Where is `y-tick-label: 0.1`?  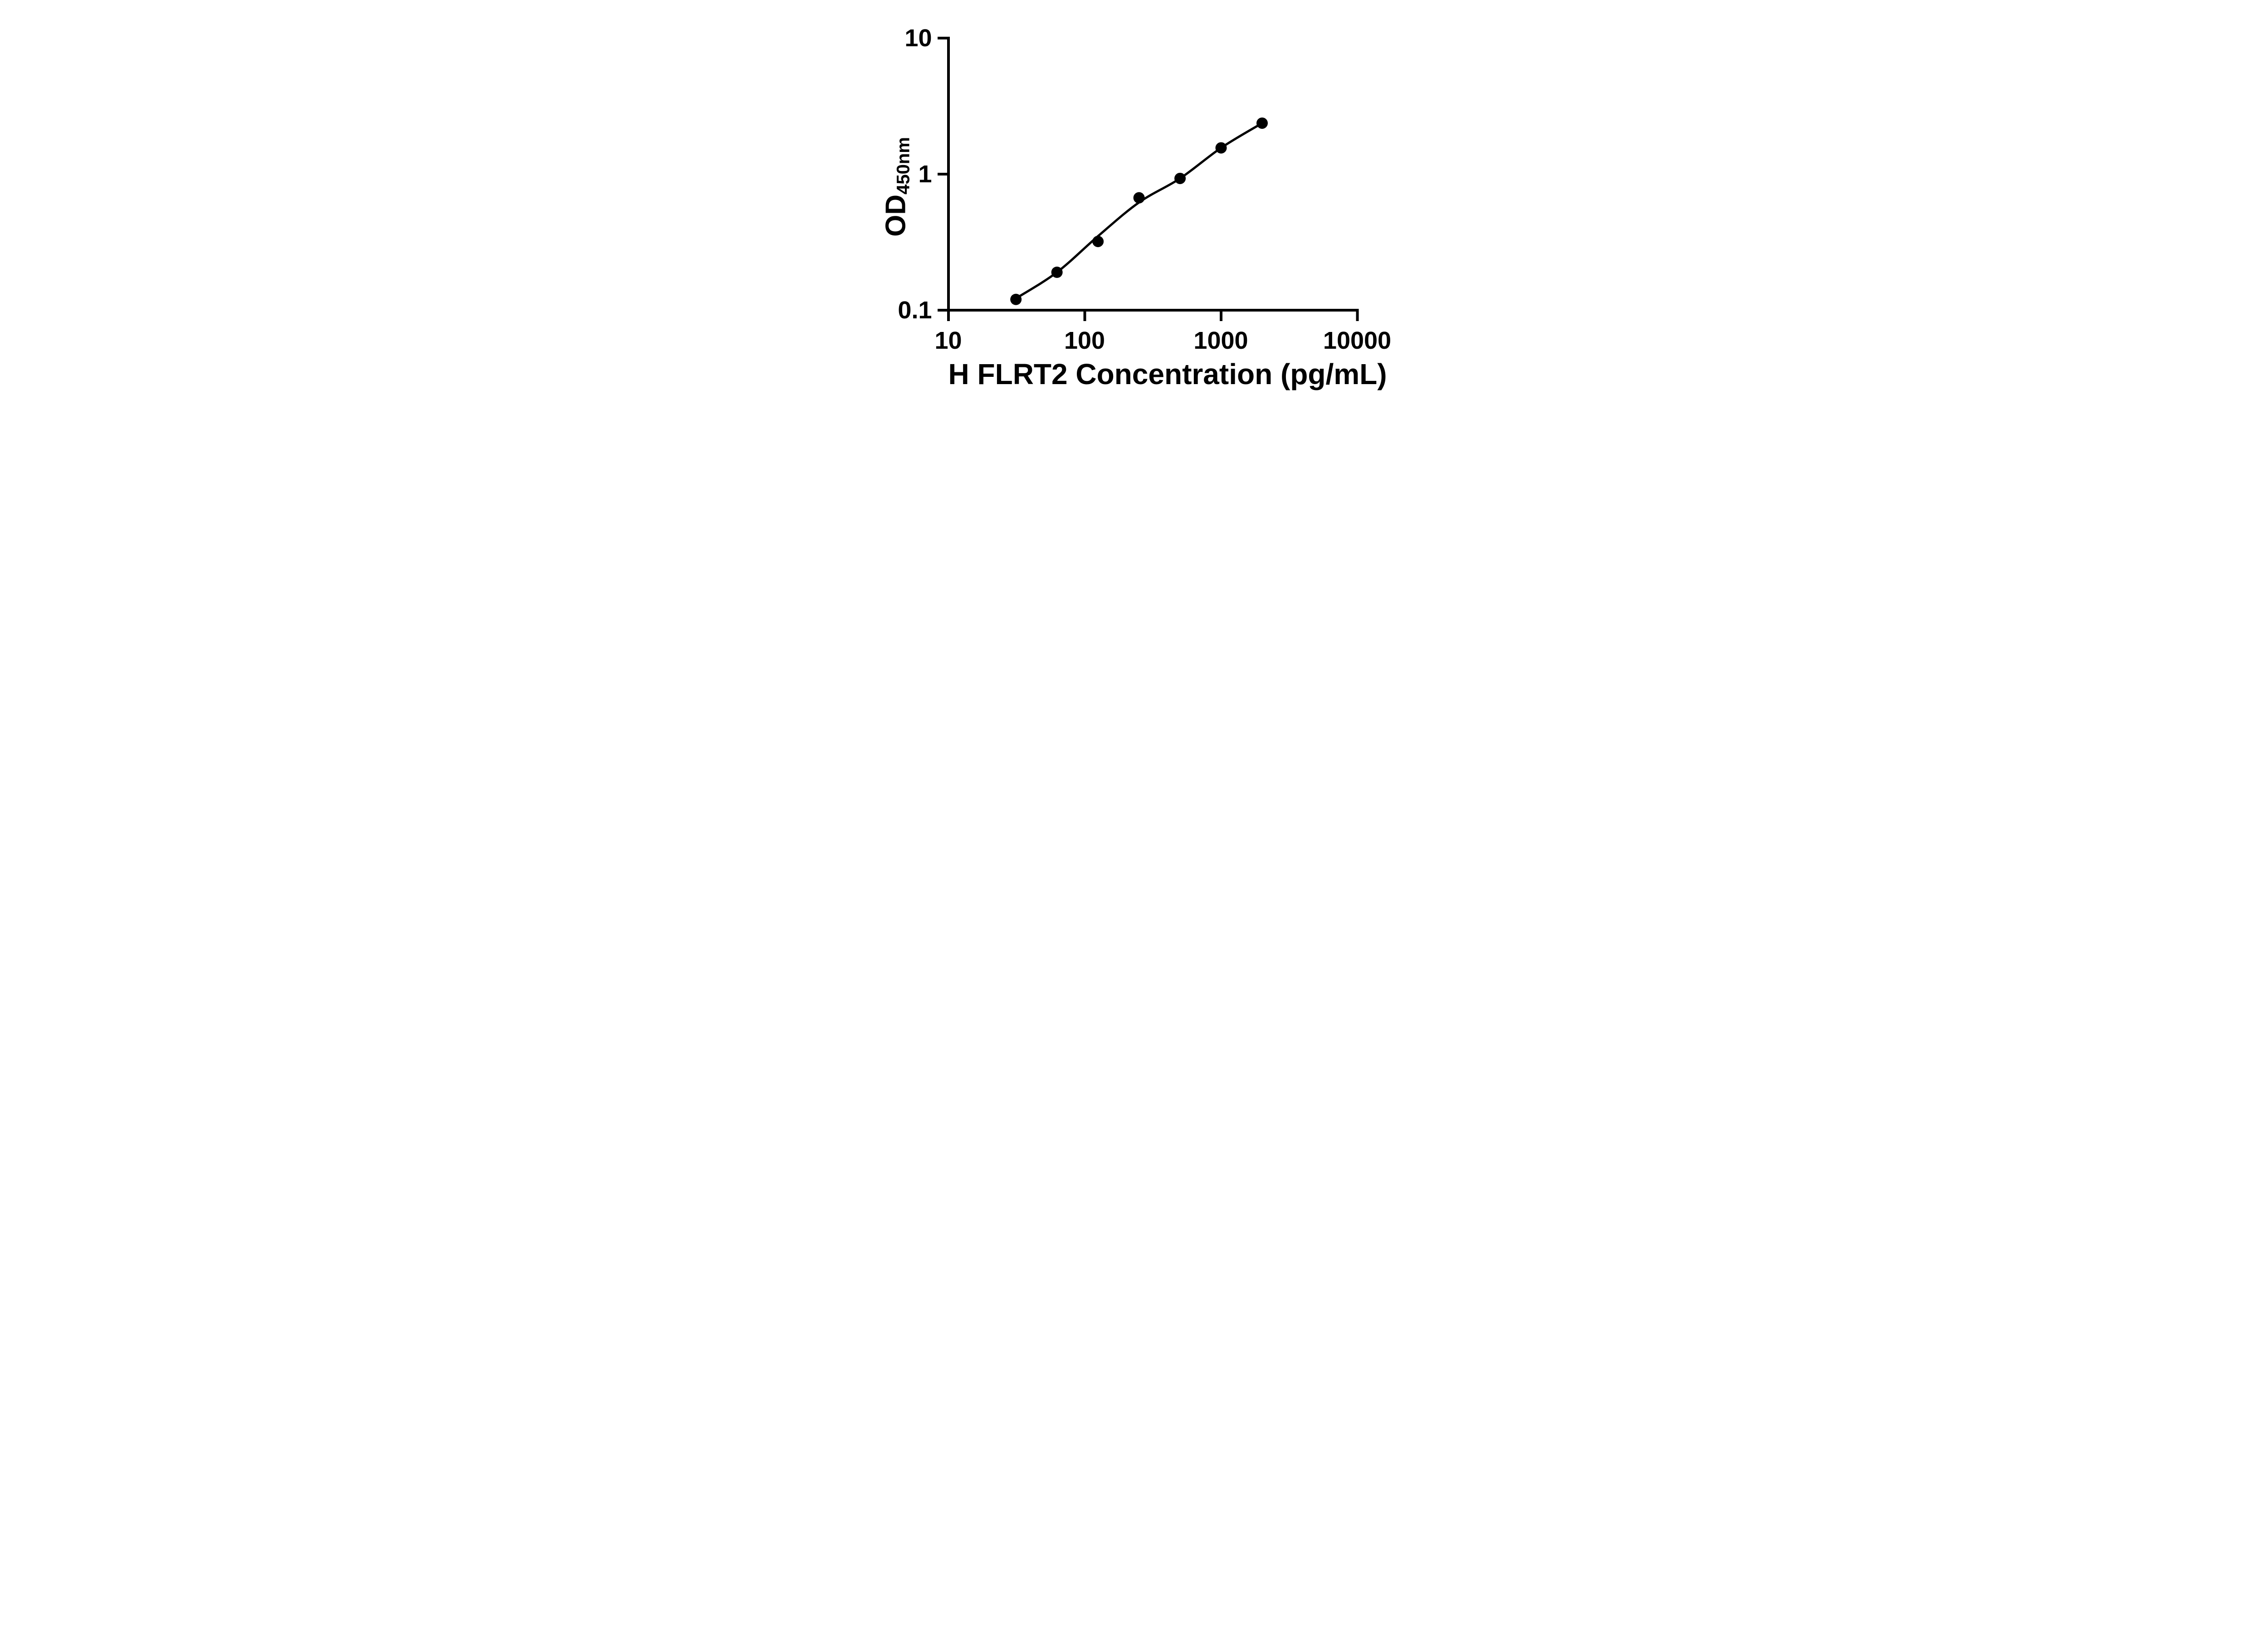 y-tick-label: 0.1 is located at coordinates (915, 310).